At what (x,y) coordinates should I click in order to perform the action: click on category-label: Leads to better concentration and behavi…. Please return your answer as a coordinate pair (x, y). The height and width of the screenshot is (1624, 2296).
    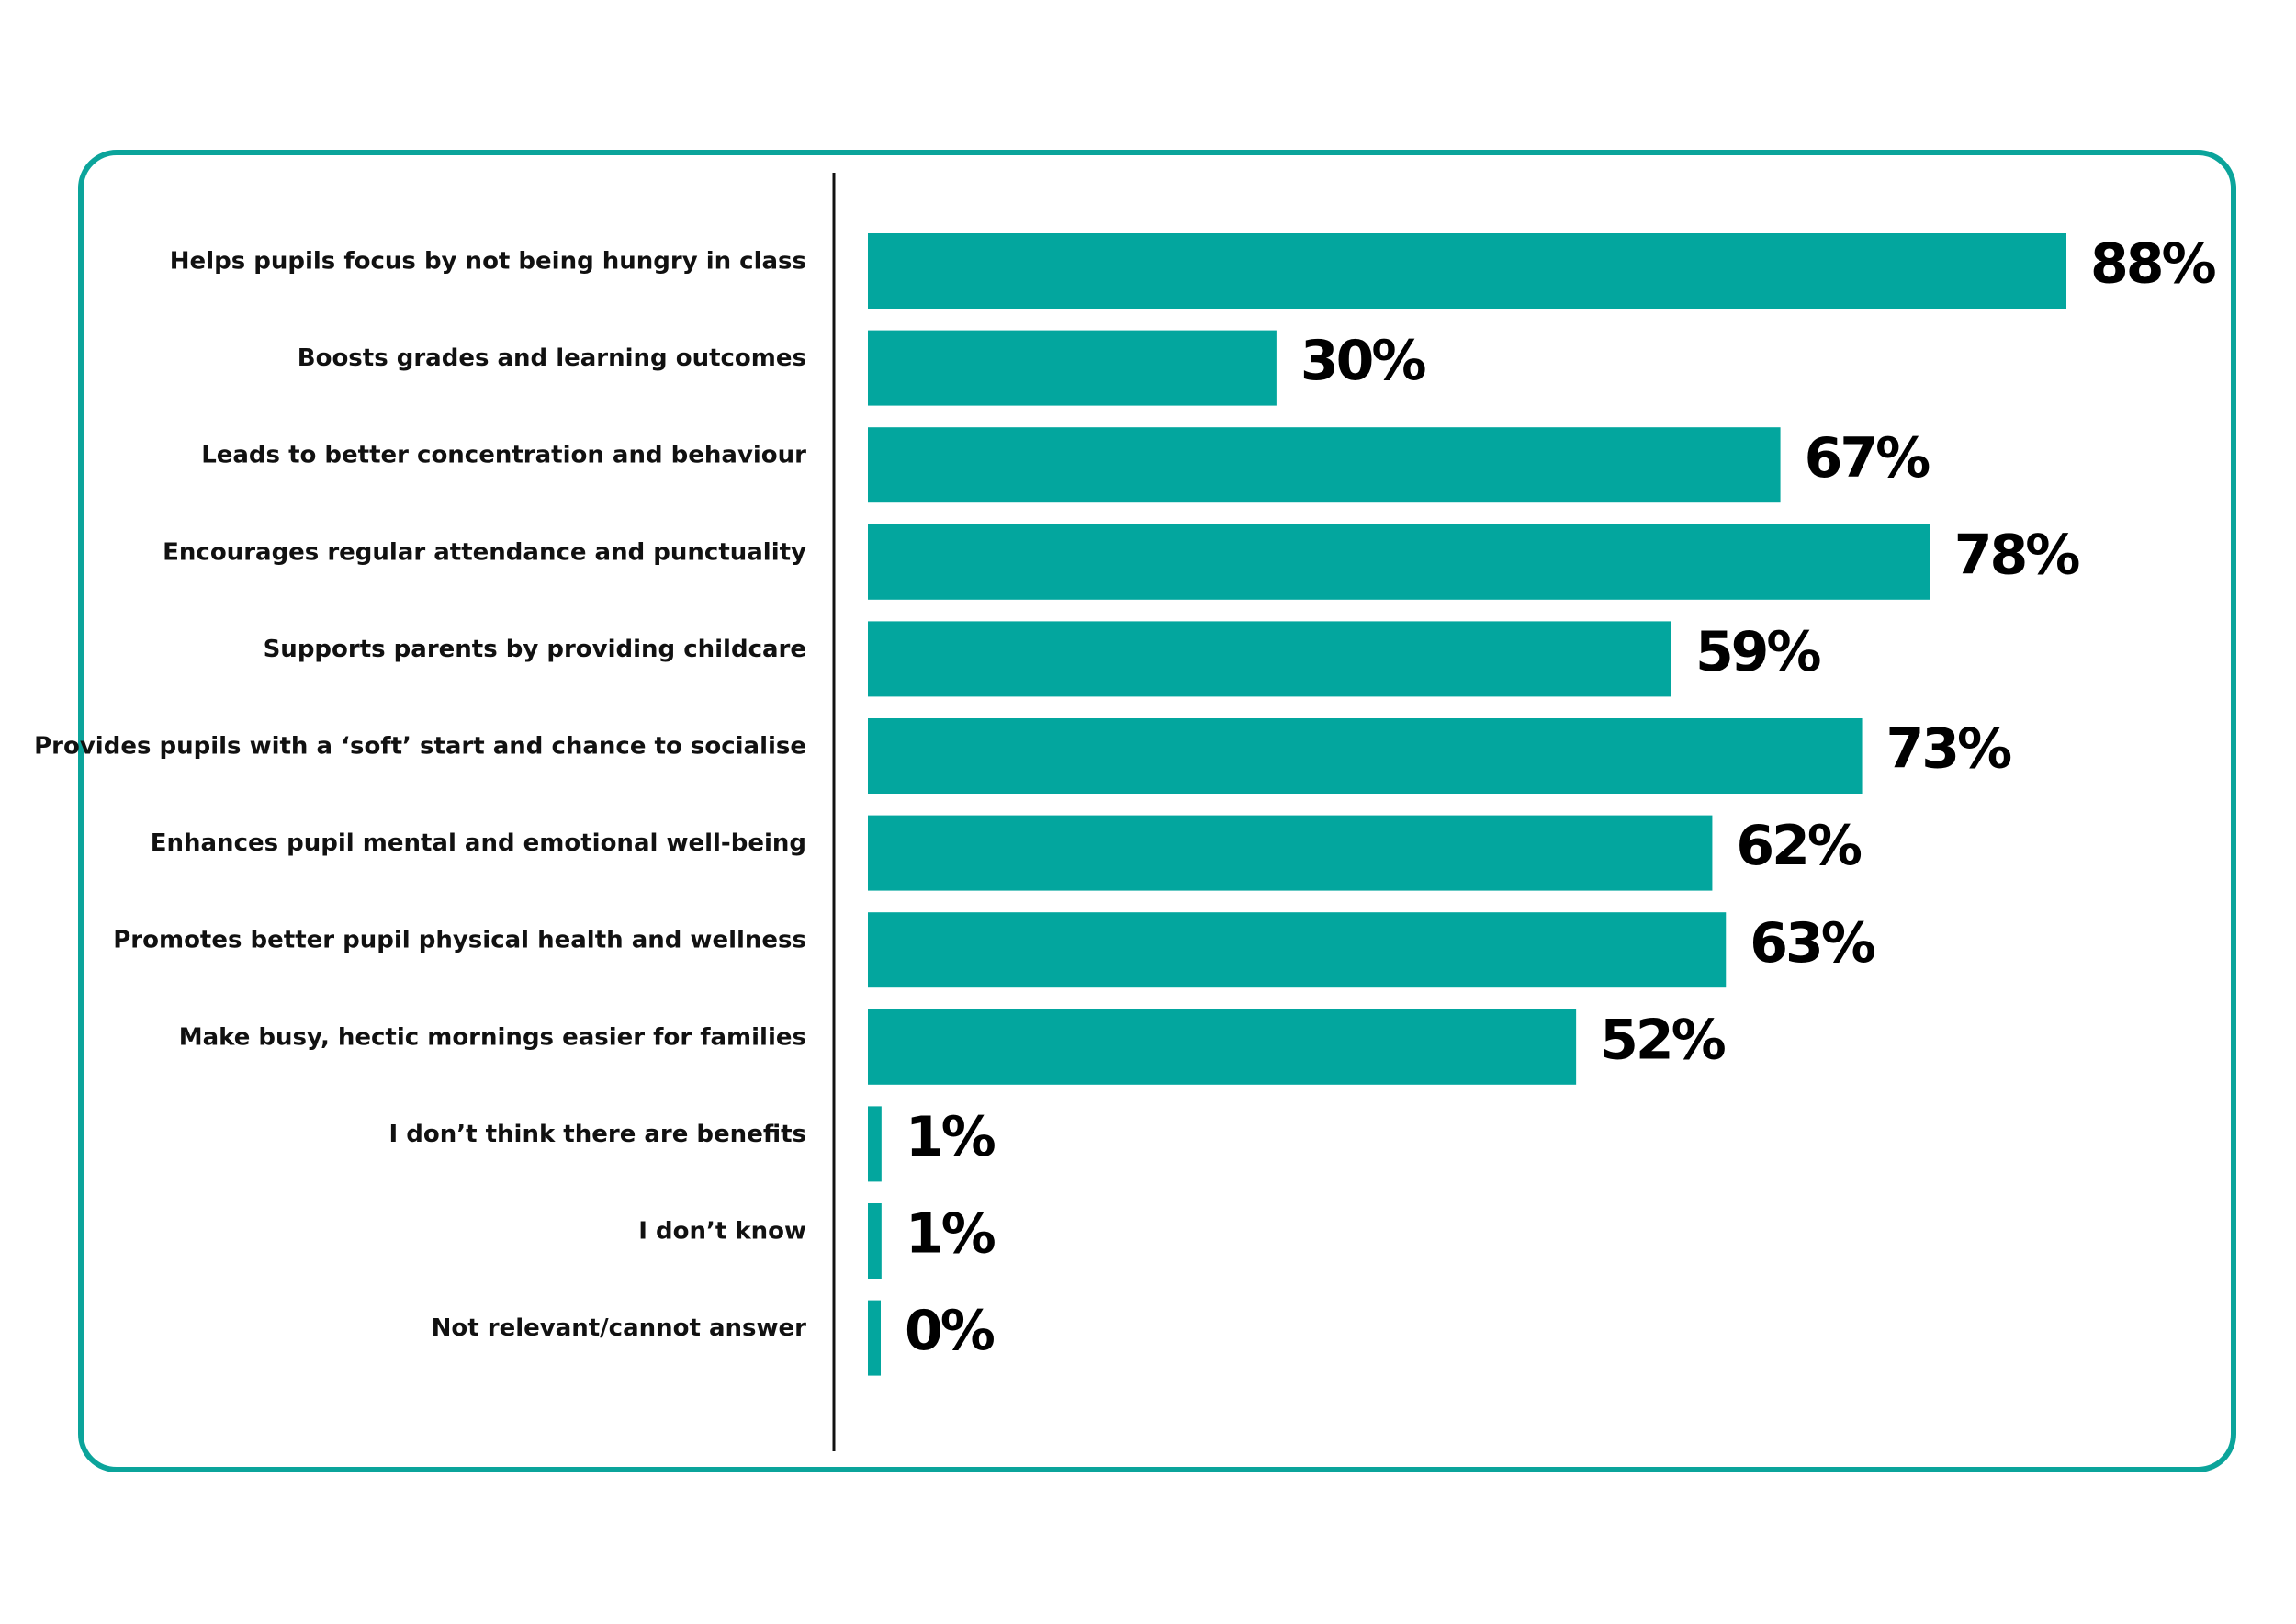
    Looking at the image, I should click on (504, 455).